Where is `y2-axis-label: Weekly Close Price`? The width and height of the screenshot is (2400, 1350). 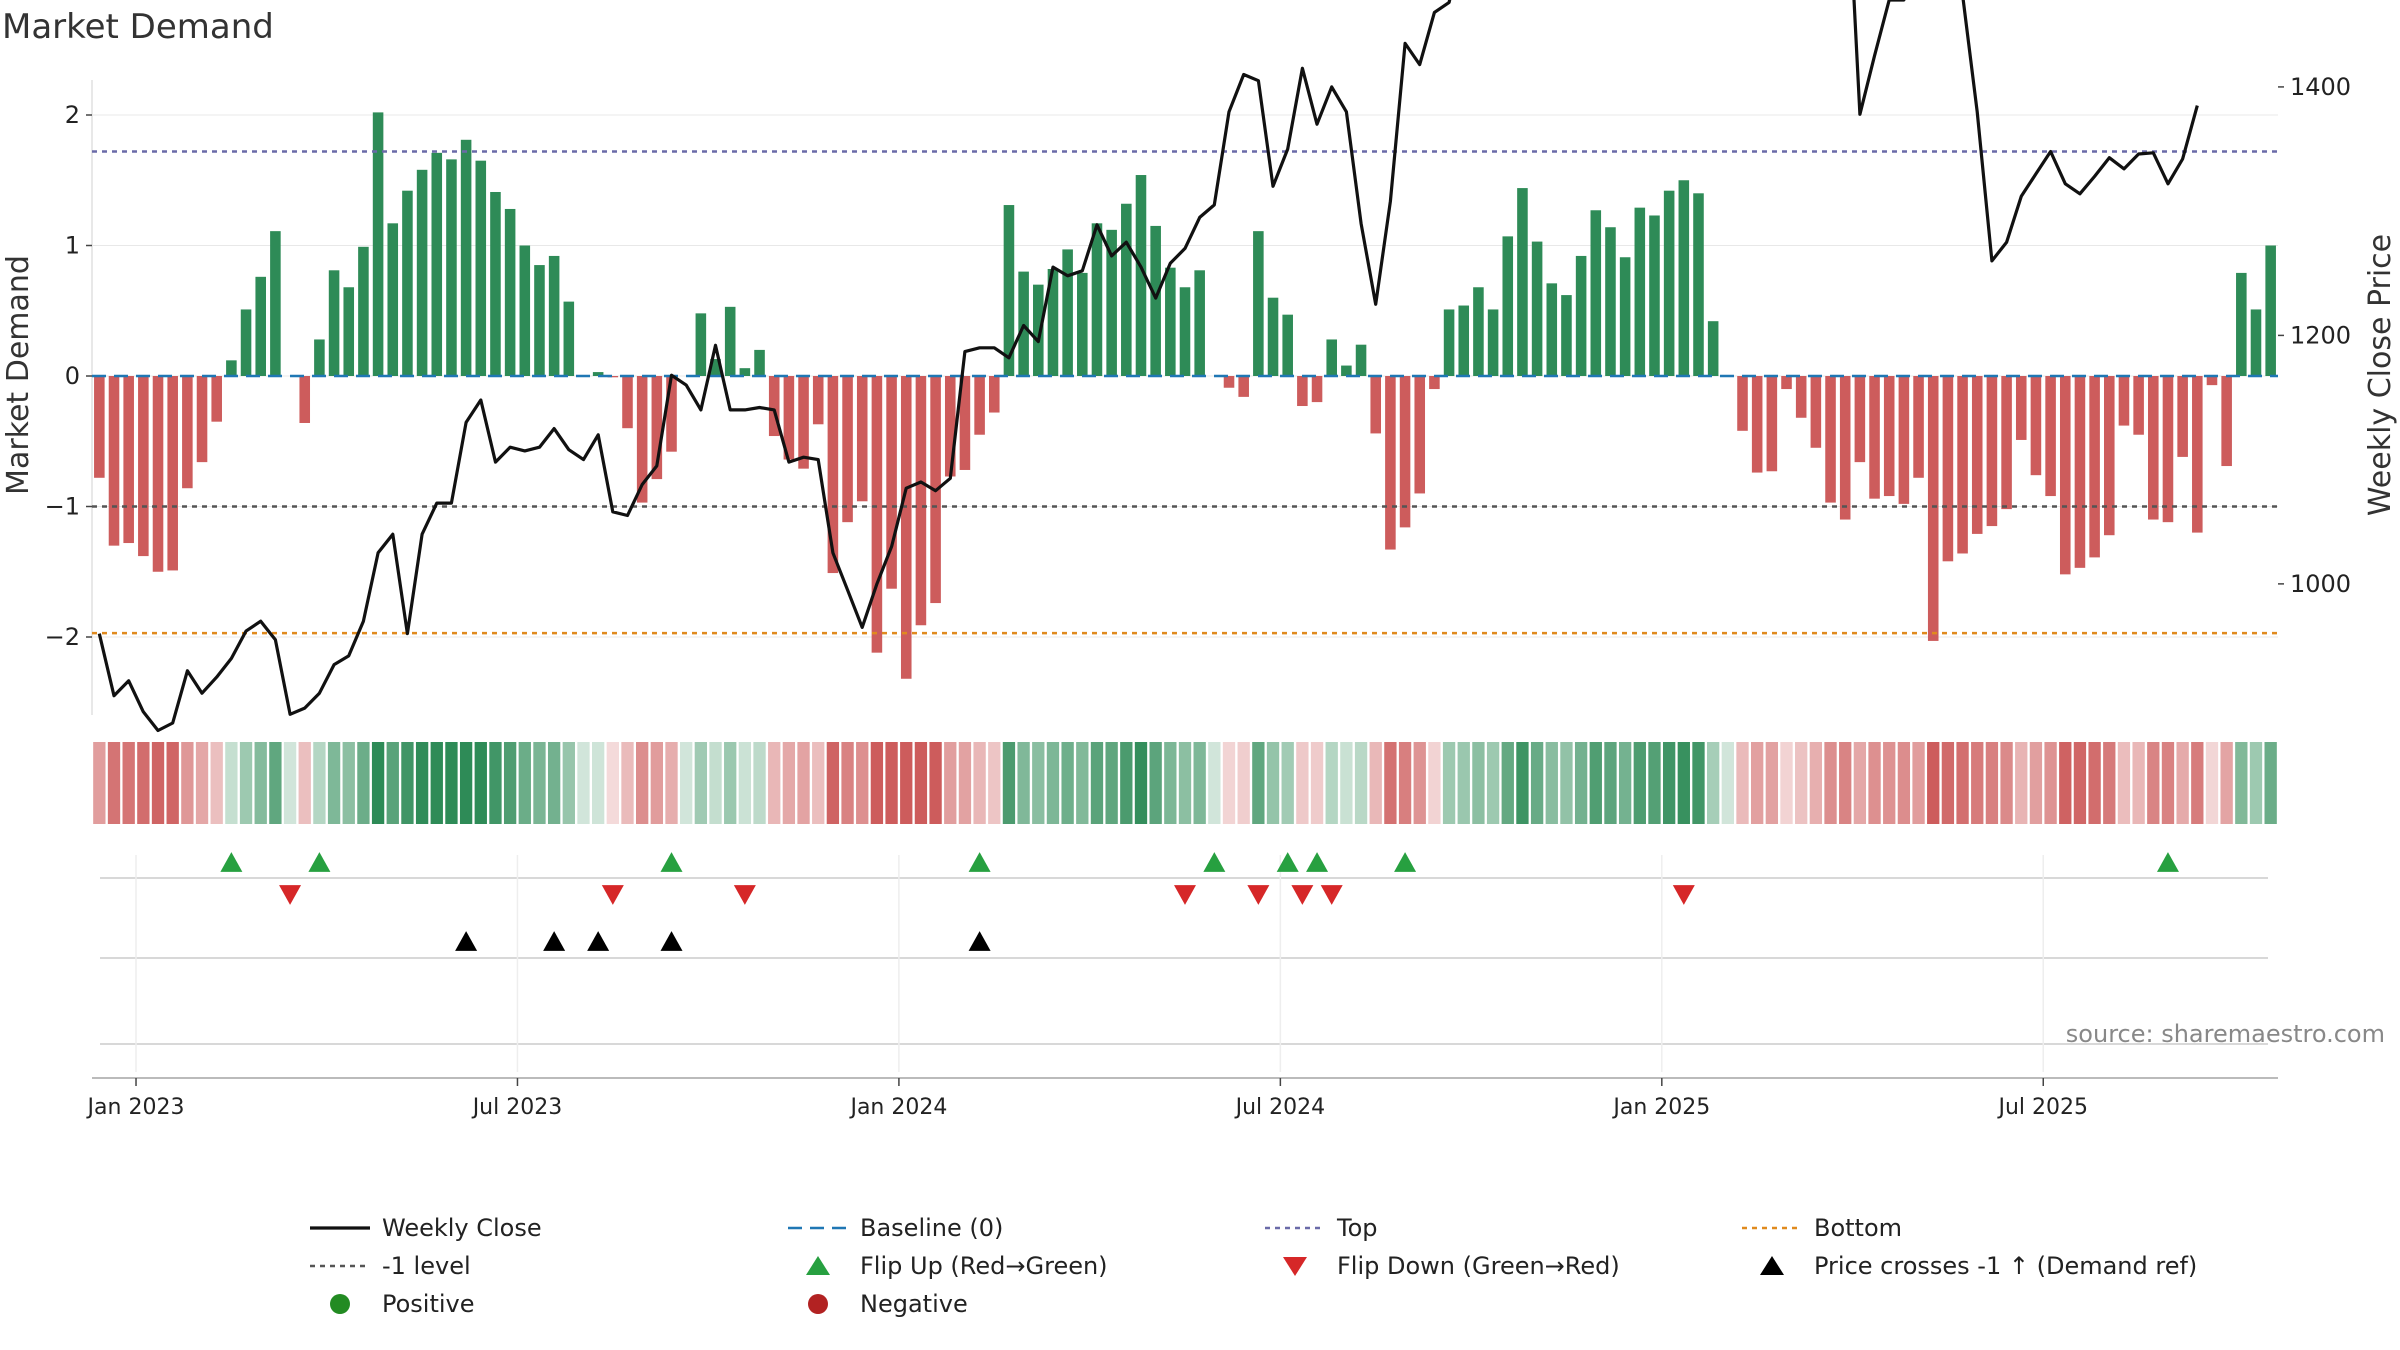 y2-axis-label: Weekly Close Price is located at coordinates (2380, 375).